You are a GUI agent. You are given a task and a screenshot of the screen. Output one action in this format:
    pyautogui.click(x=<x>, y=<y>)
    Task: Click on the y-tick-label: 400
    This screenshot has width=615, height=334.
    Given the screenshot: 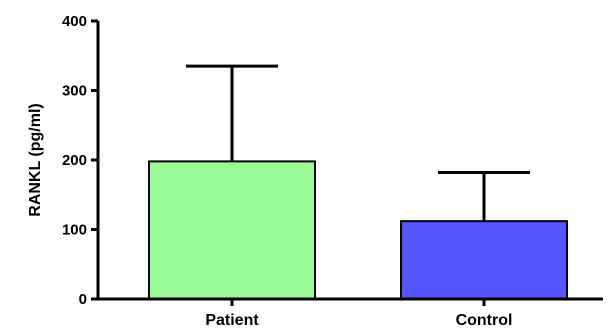 What is the action you would take?
    pyautogui.click(x=74, y=21)
    